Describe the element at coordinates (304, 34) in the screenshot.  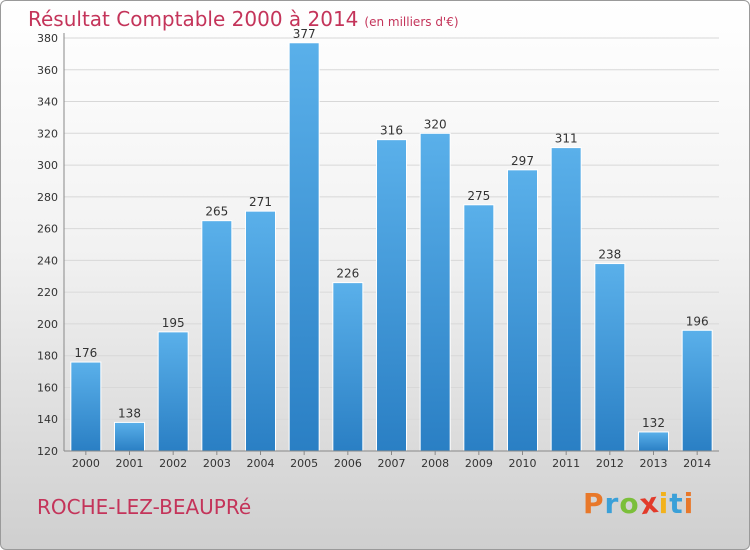
I see `value-label-2005: 377` at that location.